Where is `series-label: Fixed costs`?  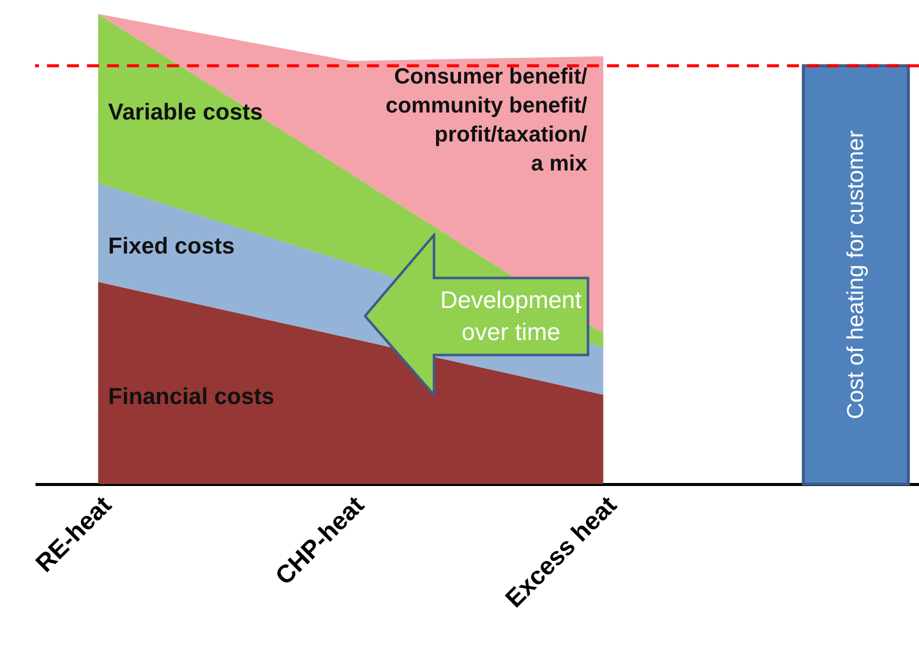
series-label: Fixed costs is located at coordinates (171, 245).